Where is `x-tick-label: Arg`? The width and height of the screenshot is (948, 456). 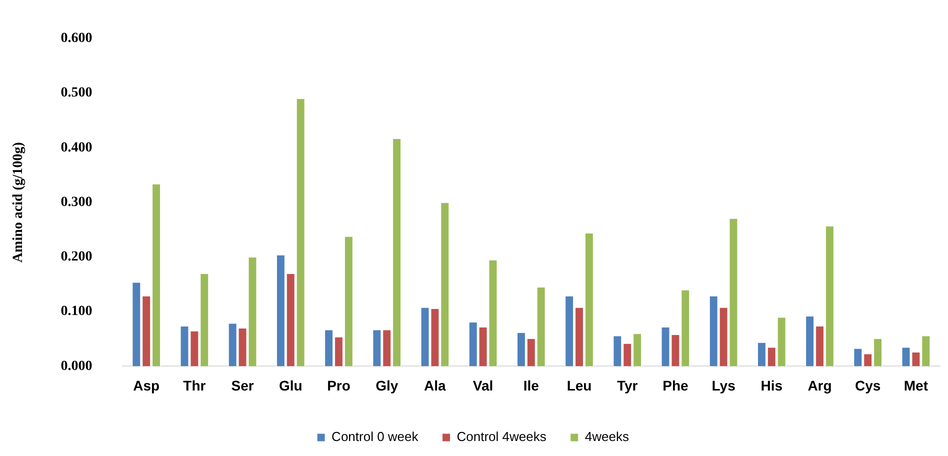 x-tick-label: Arg is located at coordinates (820, 385).